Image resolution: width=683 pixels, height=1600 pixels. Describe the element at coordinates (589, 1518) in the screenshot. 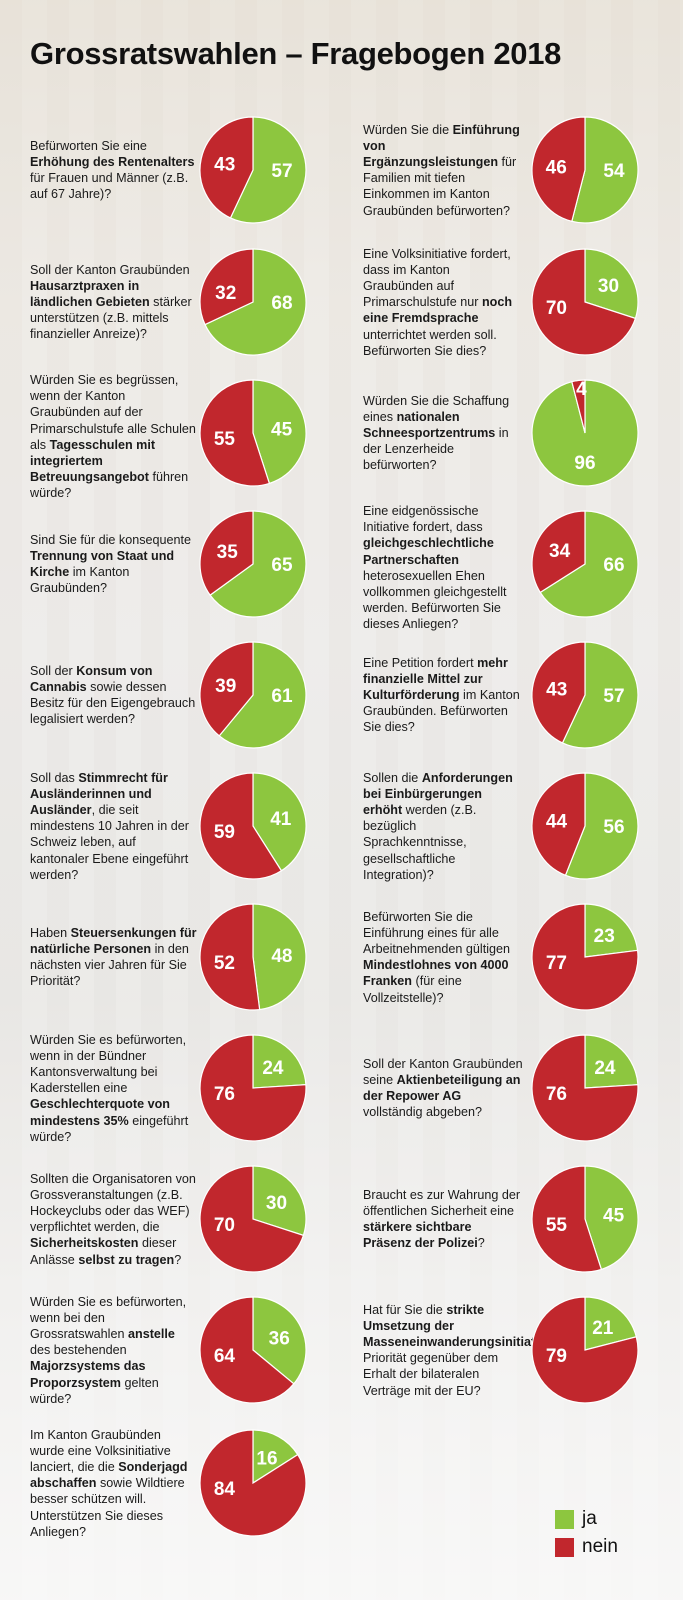

I see `legend-label-ja: ja` at that location.